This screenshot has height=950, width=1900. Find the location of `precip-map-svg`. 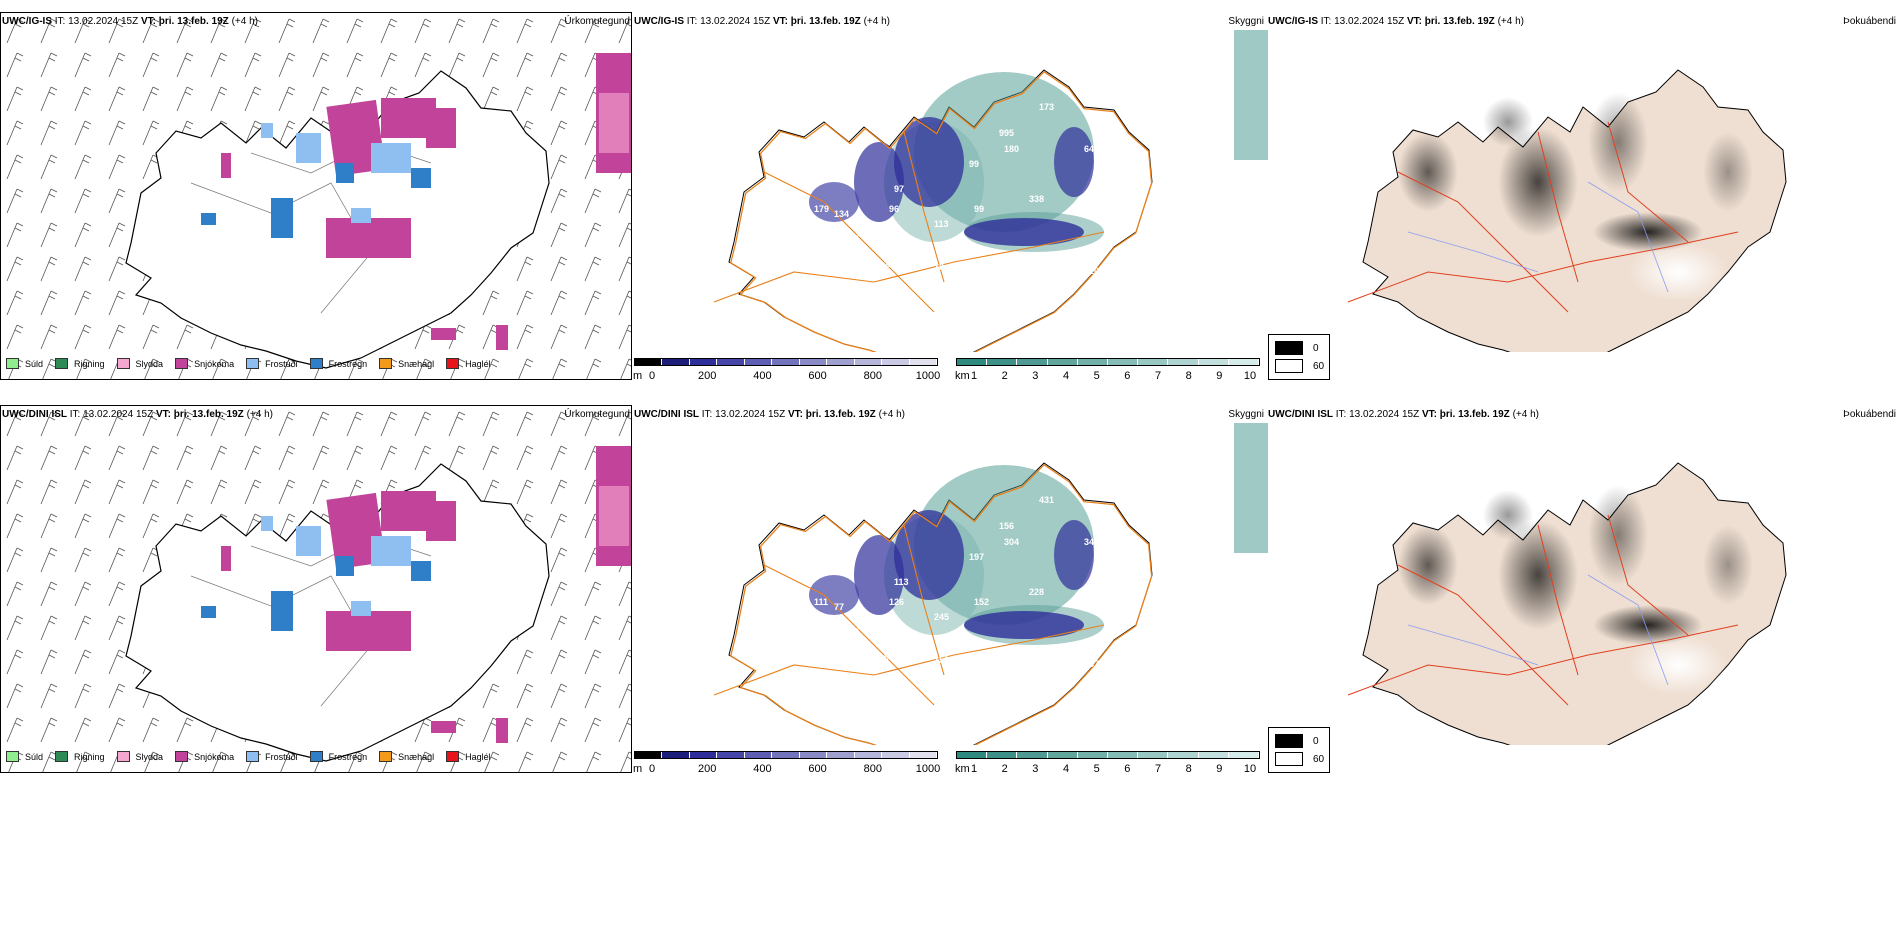

precip-map-svg is located at coordinates (316, 196).